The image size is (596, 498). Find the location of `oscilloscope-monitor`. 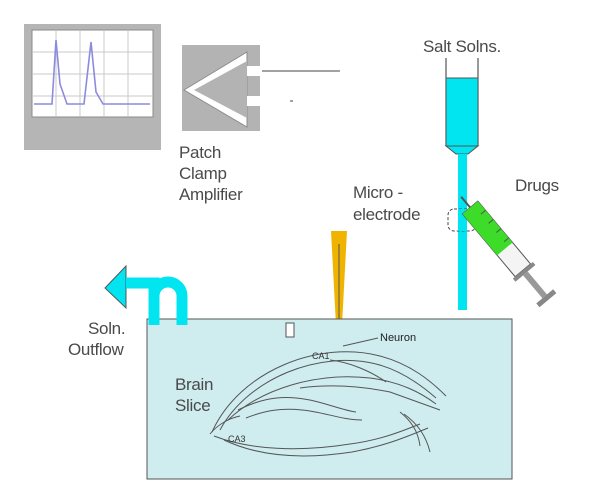

oscilloscope-monitor is located at coordinates (92, 87).